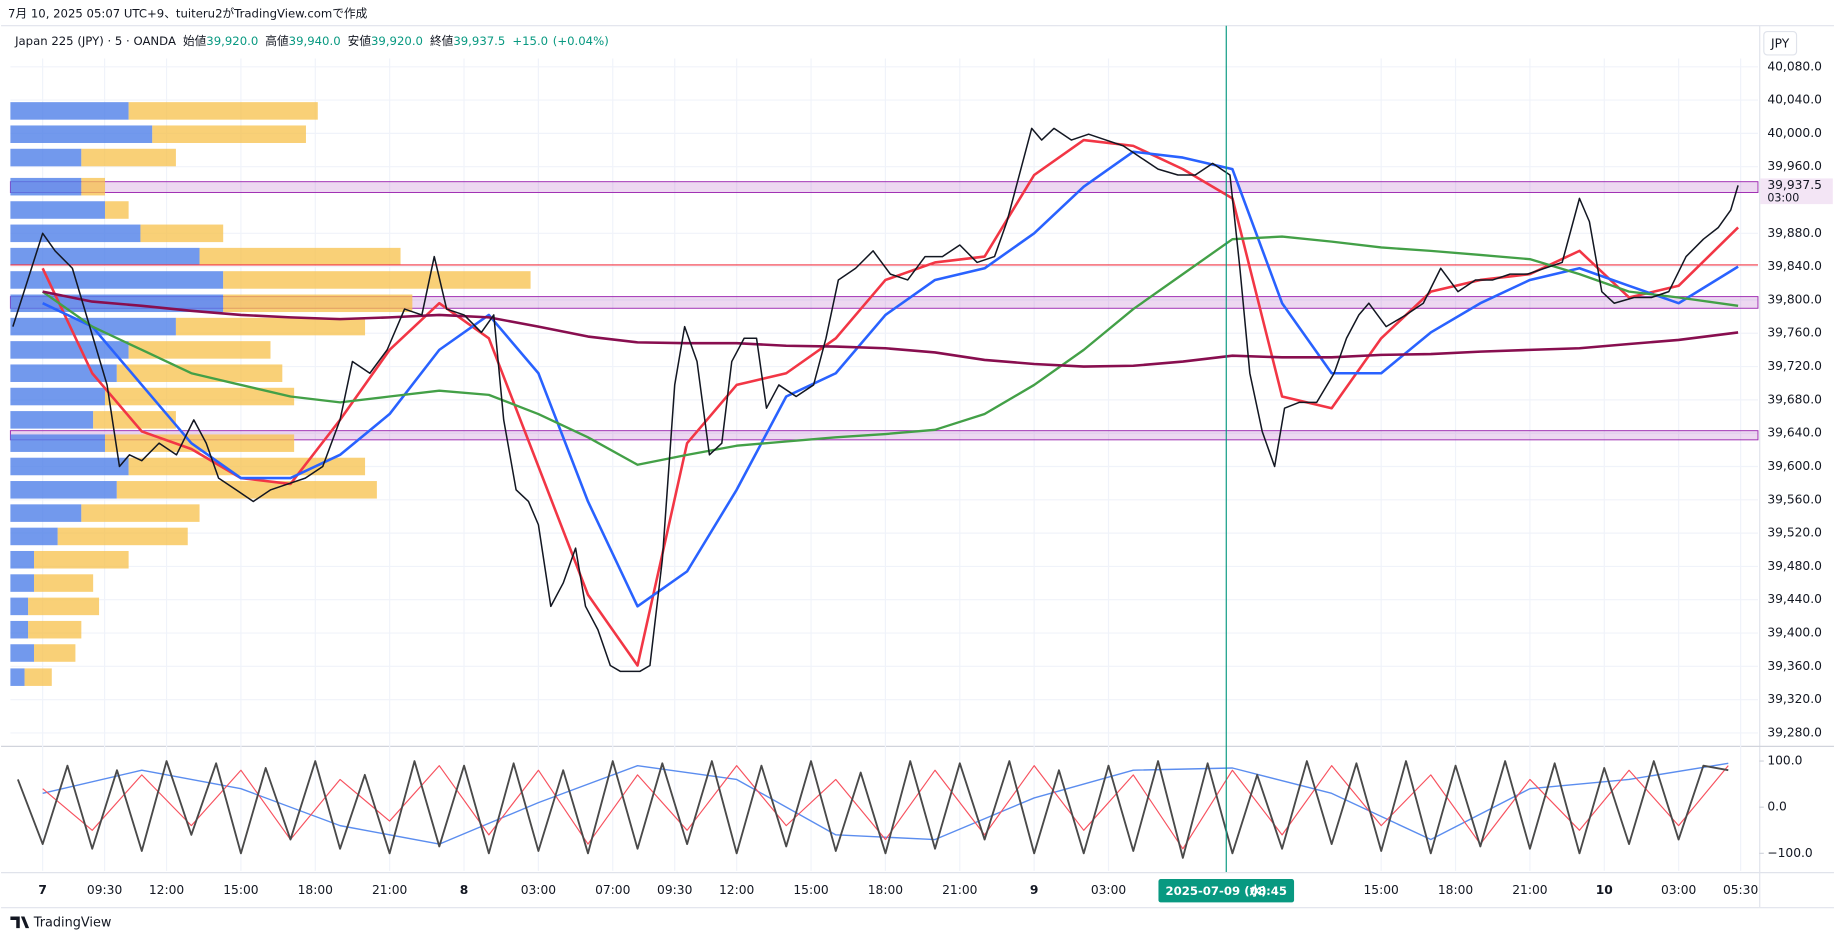  I want to click on y-tick-label: 39,640.0, so click(1794, 433).